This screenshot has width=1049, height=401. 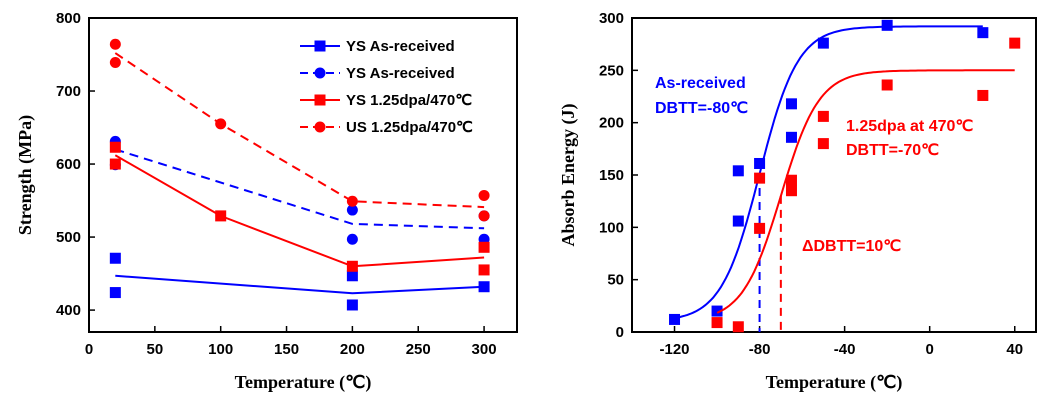 I want to click on strength-y-tick-label: 500, so click(x=68, y=237).